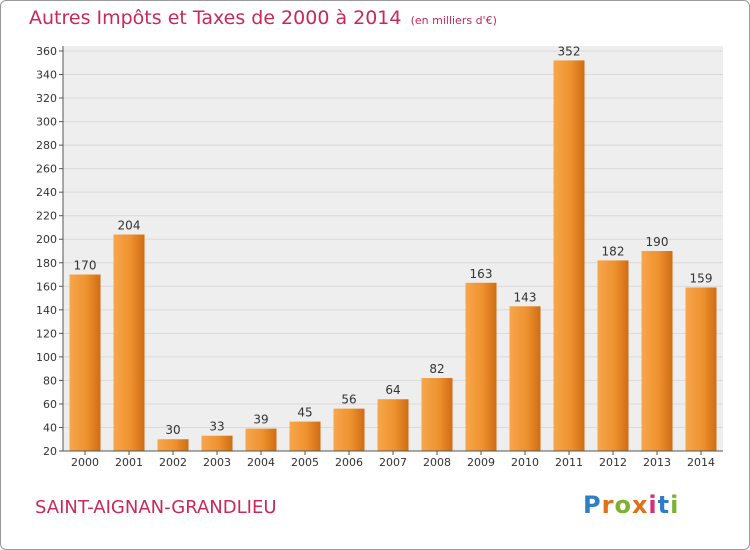 The width and height of the screenshot is (750, 550). Describe the element at coordinates (217, 462) in the screenshot. I see `x-tick-label: 2003` at that location.